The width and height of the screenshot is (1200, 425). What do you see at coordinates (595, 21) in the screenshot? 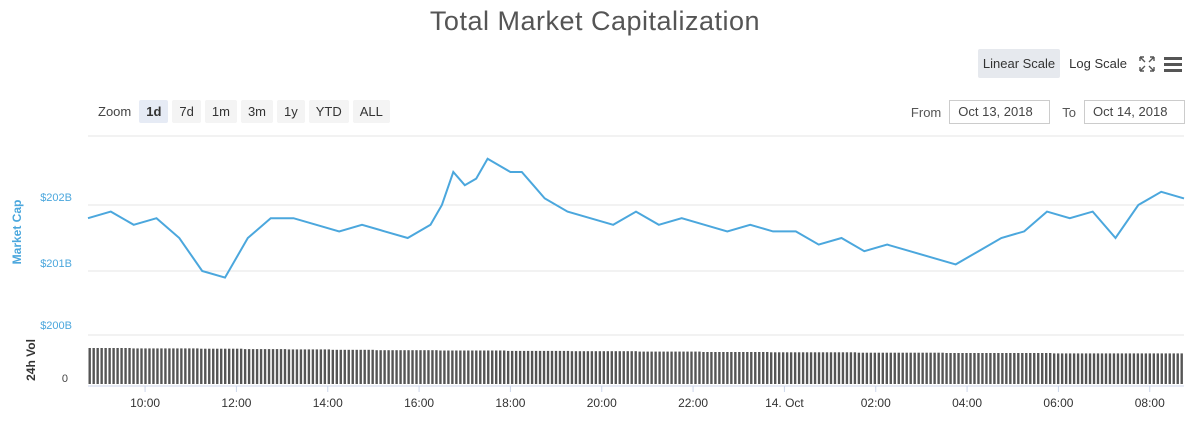
I see `chart-title: Total Market Capitalization` at bounding box center [595, 21].